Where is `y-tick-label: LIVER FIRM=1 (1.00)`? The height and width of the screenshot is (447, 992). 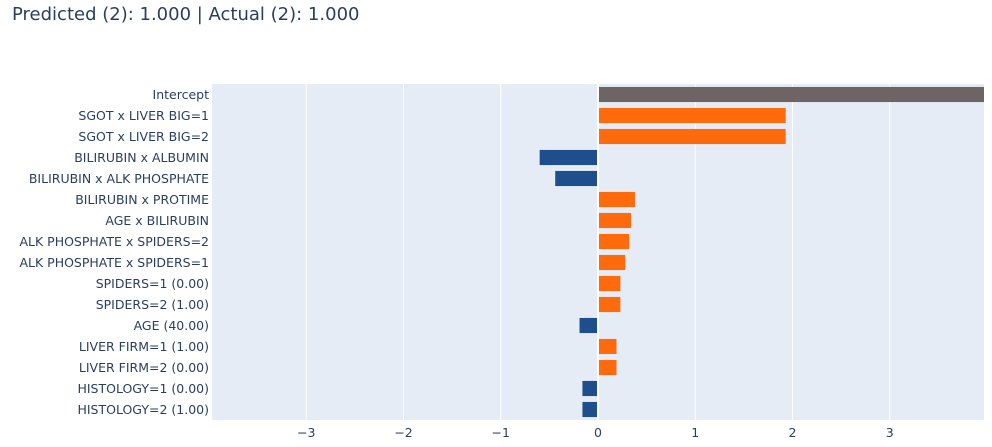 y-tick-label: LIVER FIRM=1 (1.00) is located at coordinates (144, 346).